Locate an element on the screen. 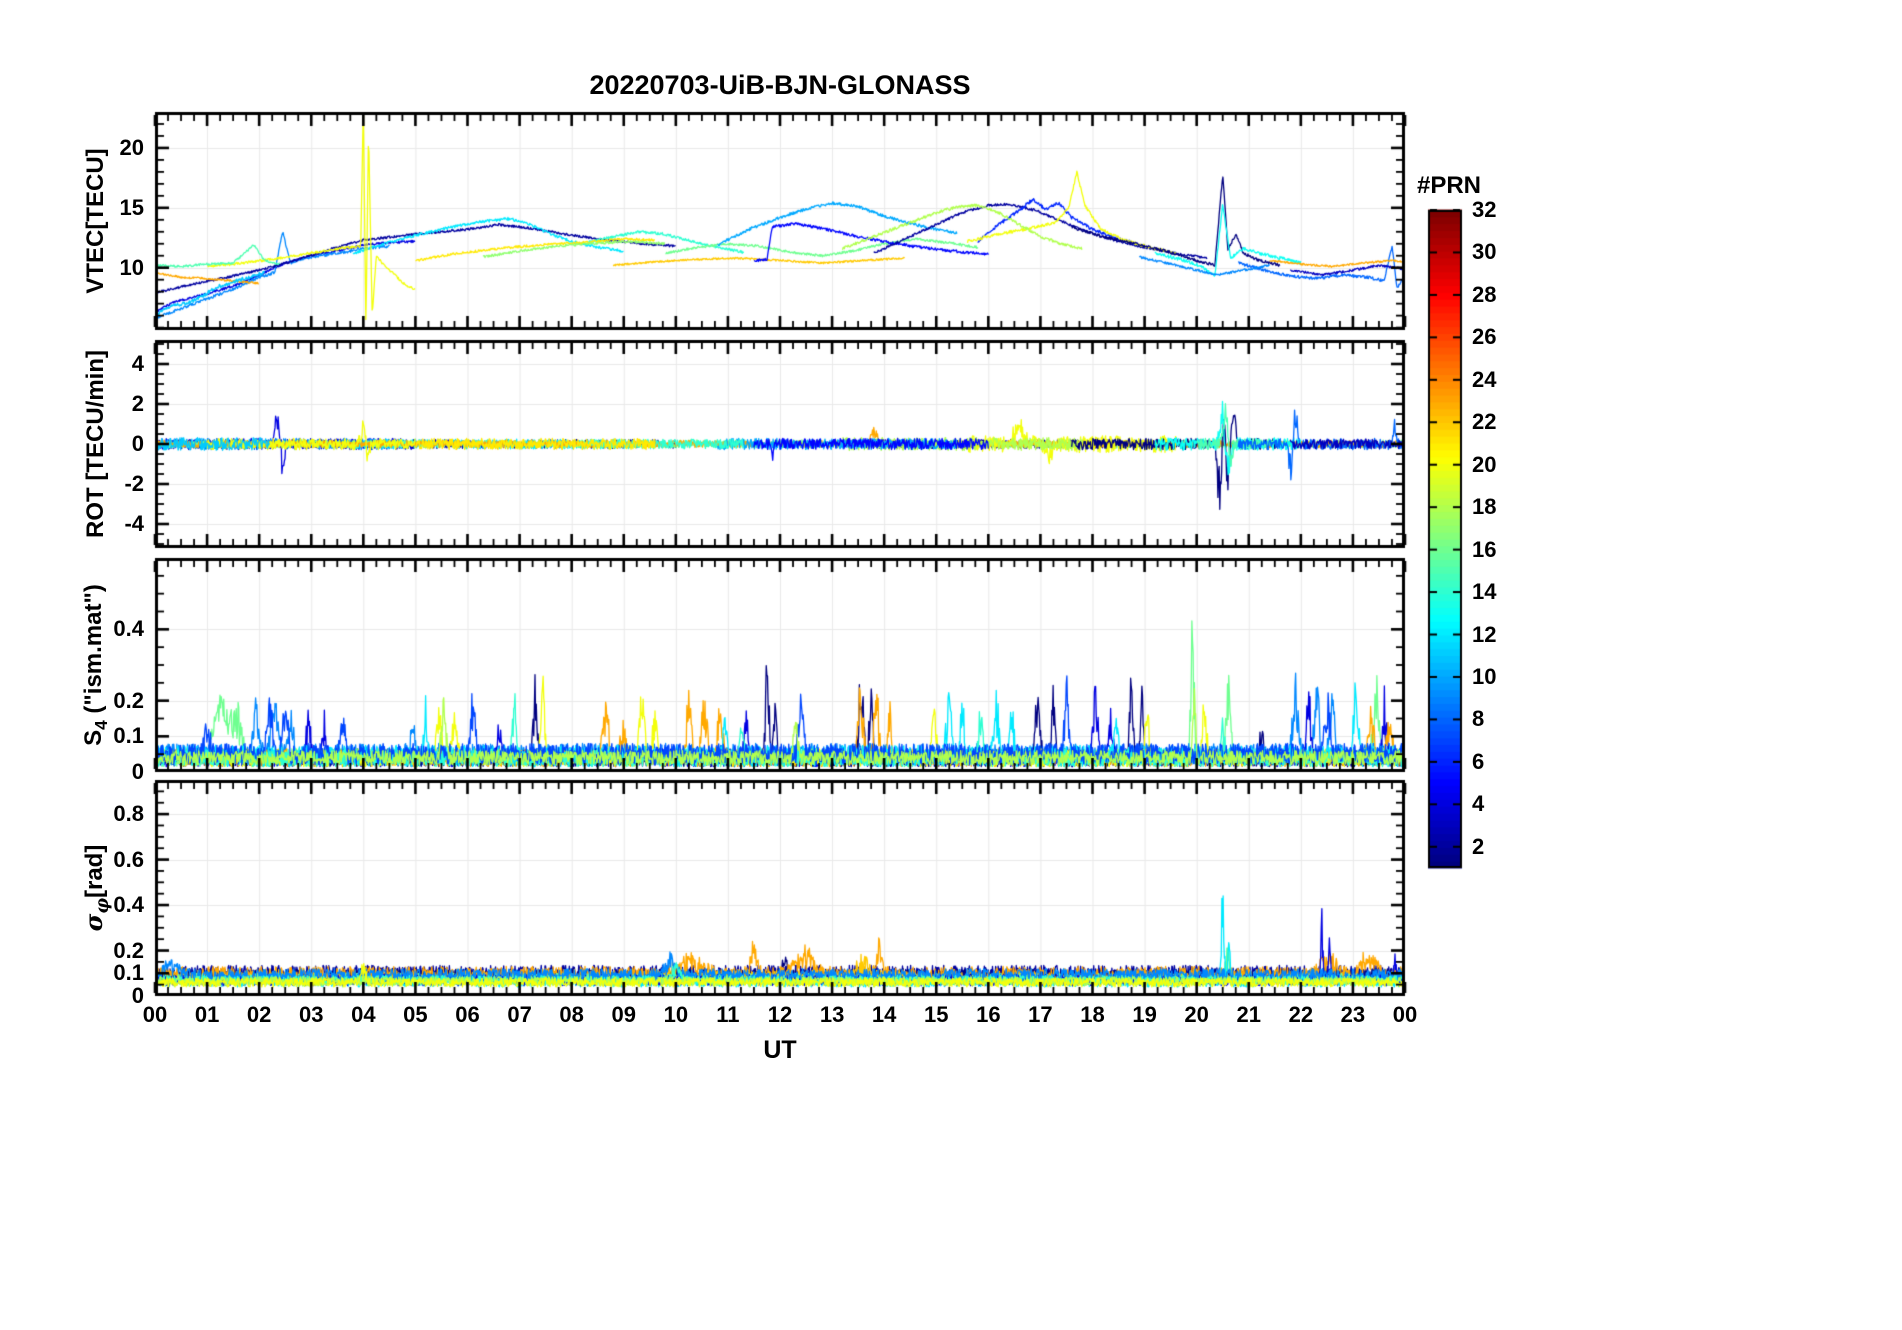  y-tick-label-rot: 4 is located at coordinates (137, 363).